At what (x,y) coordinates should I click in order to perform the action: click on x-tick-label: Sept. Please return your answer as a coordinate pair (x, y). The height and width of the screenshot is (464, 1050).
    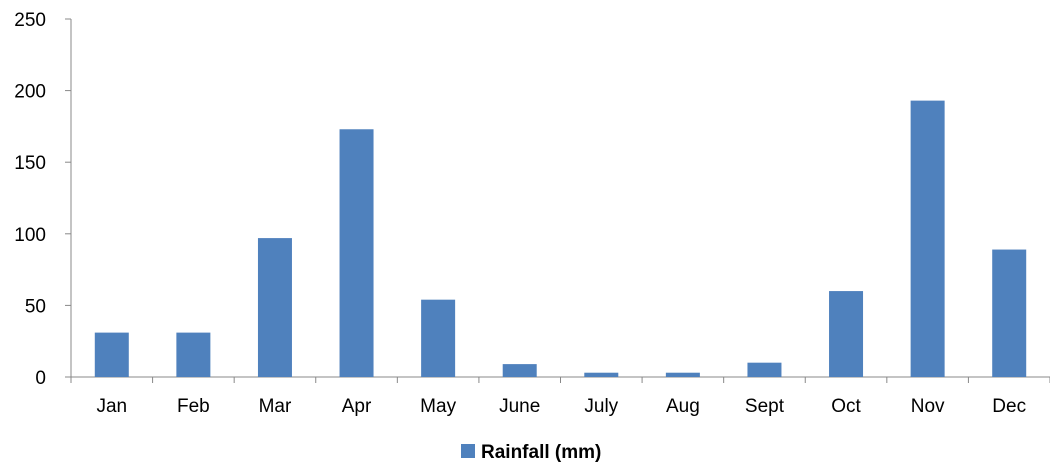
    Looking at the image, I should click on (765, 406).